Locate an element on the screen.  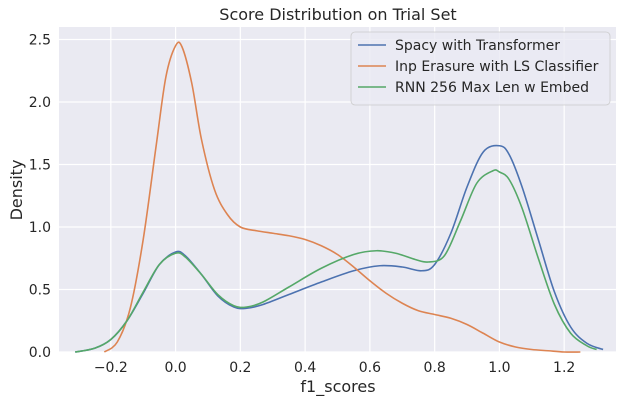
x-tick-label: 1.0 is located at coordinates (499, 368).